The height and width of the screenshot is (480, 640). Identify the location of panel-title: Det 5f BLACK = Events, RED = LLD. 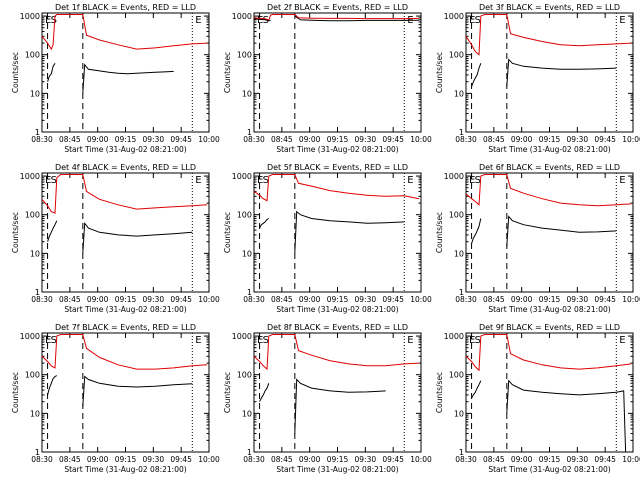
(337, 167).